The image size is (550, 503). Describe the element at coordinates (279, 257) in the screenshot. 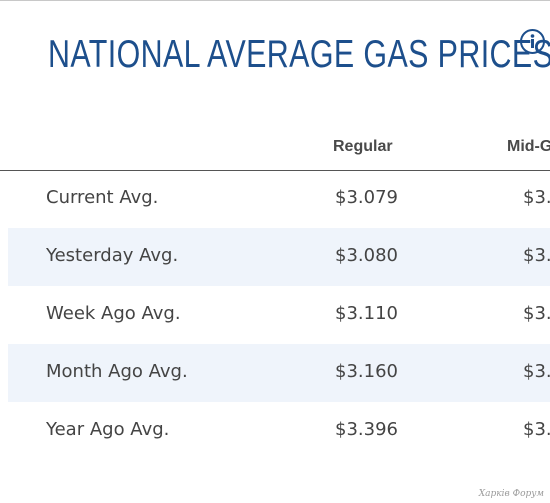

I see `table-row: Yesterday Avg. $3.080 $3.` at that location.